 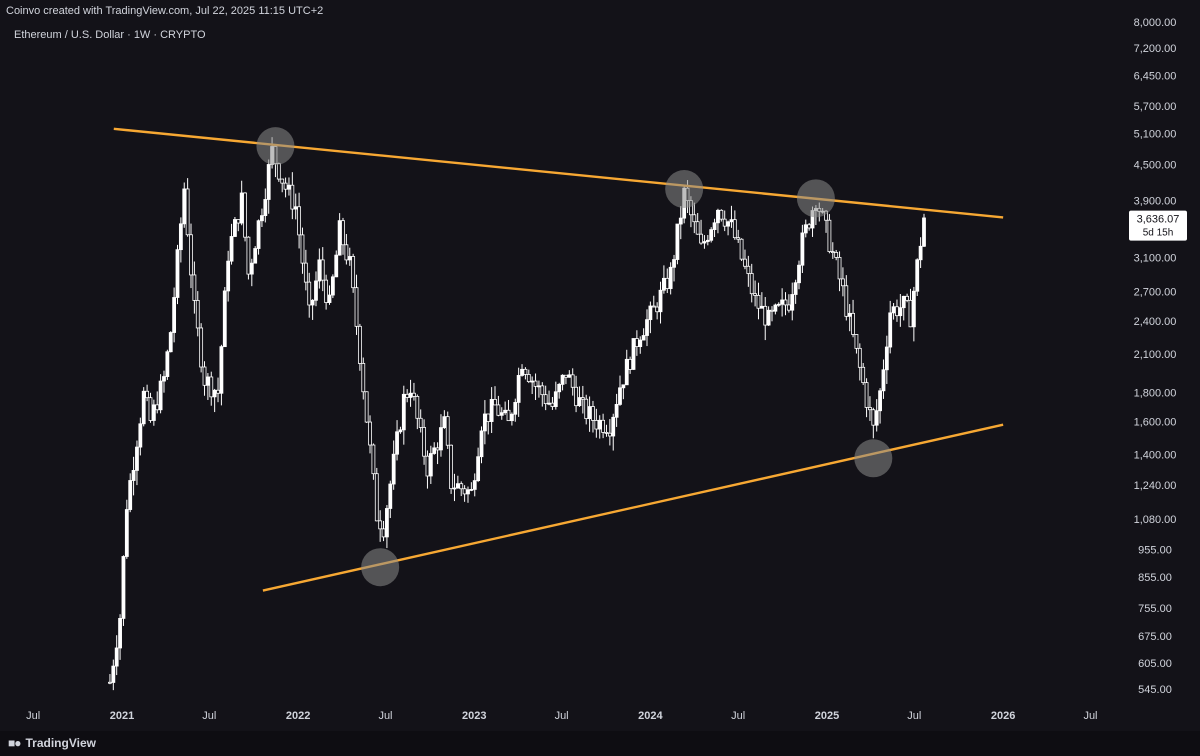 What do you see at coordinates (1155, 551) in the screenshot?
I see `y-tick-label: 955.00` at bounding box center [1155, 551].